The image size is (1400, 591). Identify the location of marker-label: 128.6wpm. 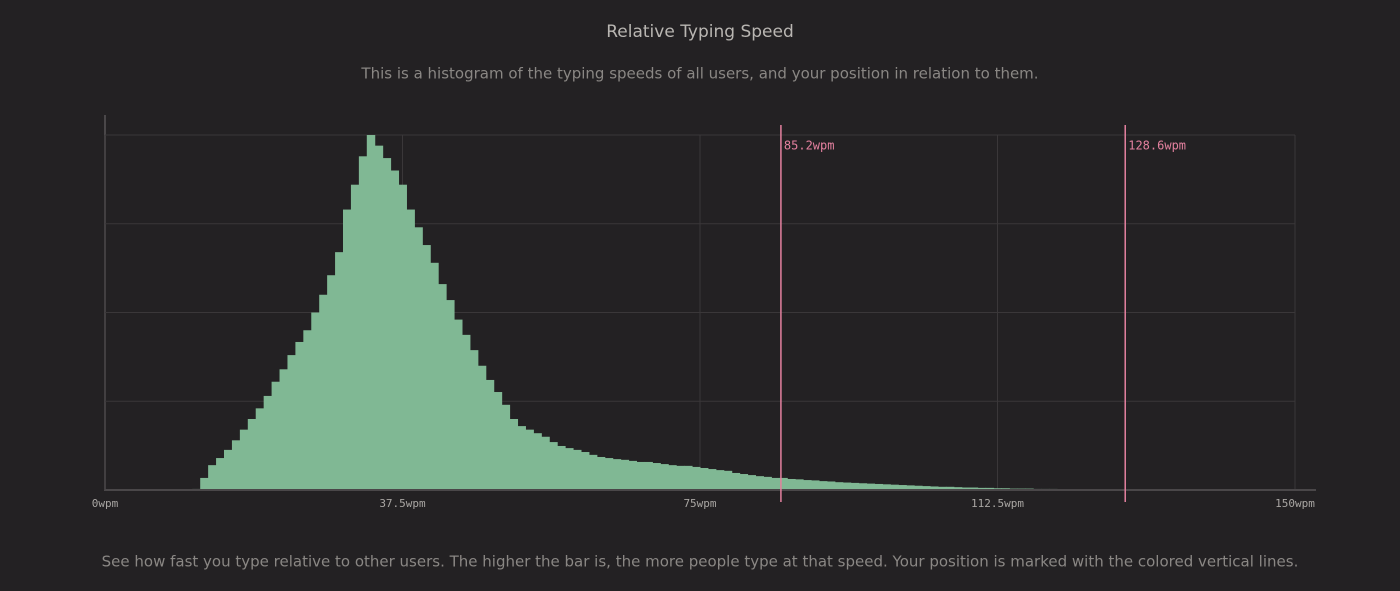
(1157, 146).